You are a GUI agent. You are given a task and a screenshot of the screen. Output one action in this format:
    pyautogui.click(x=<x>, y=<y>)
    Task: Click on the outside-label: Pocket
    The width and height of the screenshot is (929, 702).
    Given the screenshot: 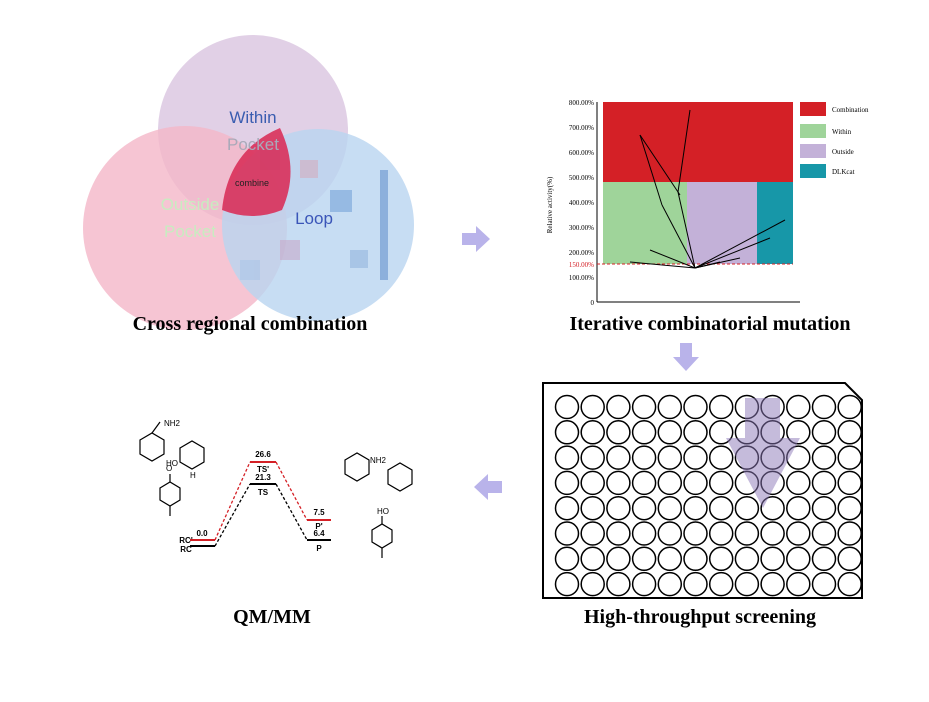 What is the action you would take?
    pyautogui.click(x=190, y=231)
    